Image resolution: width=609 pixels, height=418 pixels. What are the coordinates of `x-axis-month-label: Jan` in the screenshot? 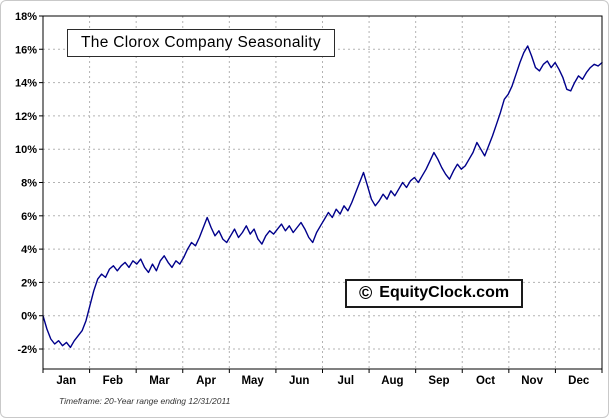 It's located at (66, 381).